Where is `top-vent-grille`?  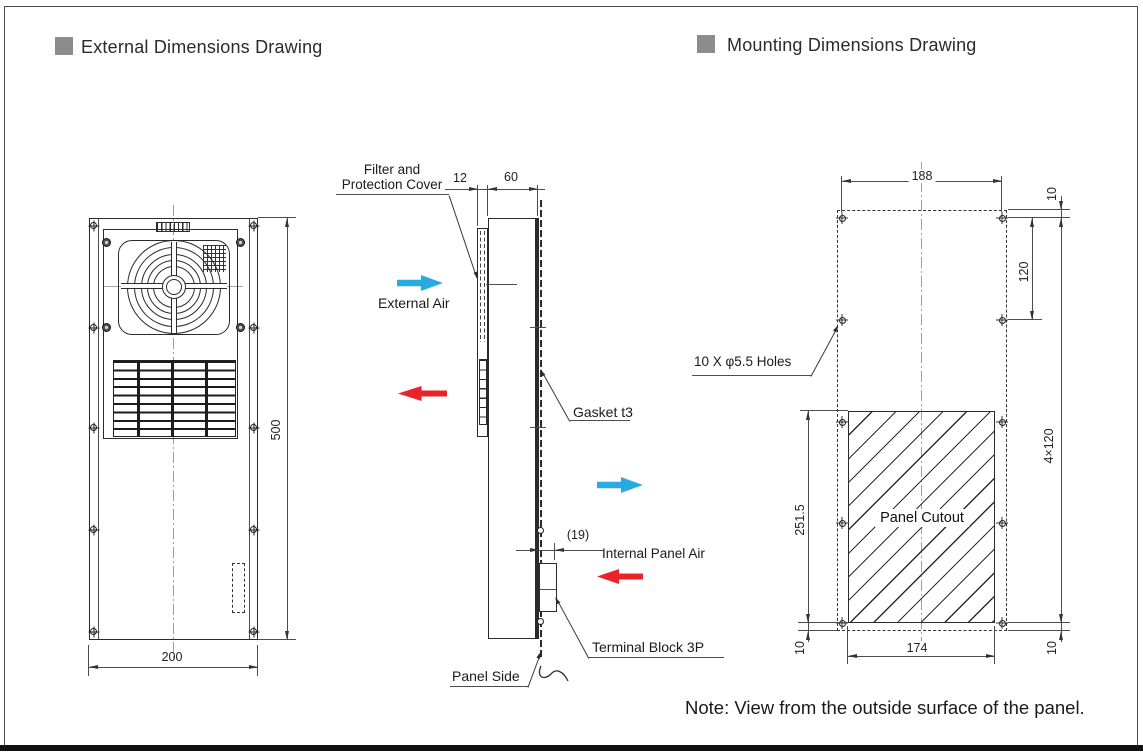 top-vent-grille is located at coordinates (173, 227).